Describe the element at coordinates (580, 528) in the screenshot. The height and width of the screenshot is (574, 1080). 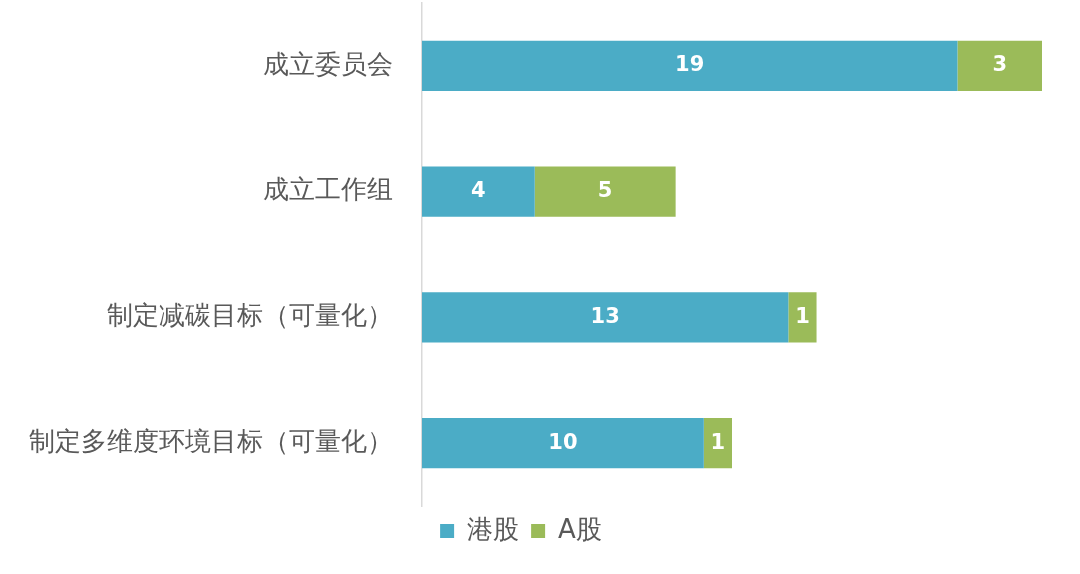
I see `legend-label: A股` at that location.